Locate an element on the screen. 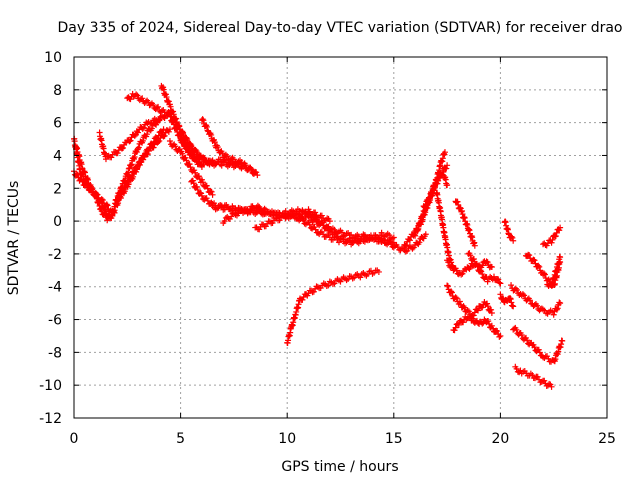 Image resolution: width=640 pixels, height=480 pixels. y-tick-label: -2 is located at coordinates (55, 255).